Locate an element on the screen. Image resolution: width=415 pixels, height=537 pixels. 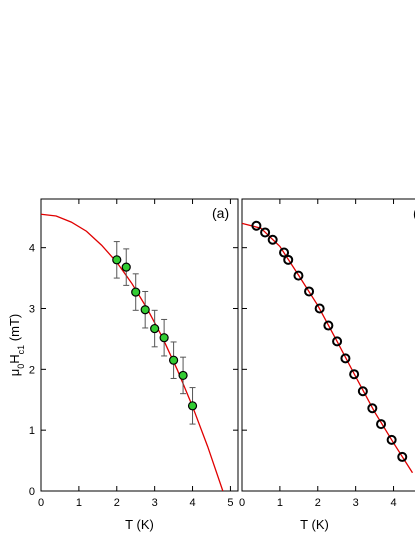
y-axis-label: μ0Hc1 (mT) is located at coordinates (16, 345).